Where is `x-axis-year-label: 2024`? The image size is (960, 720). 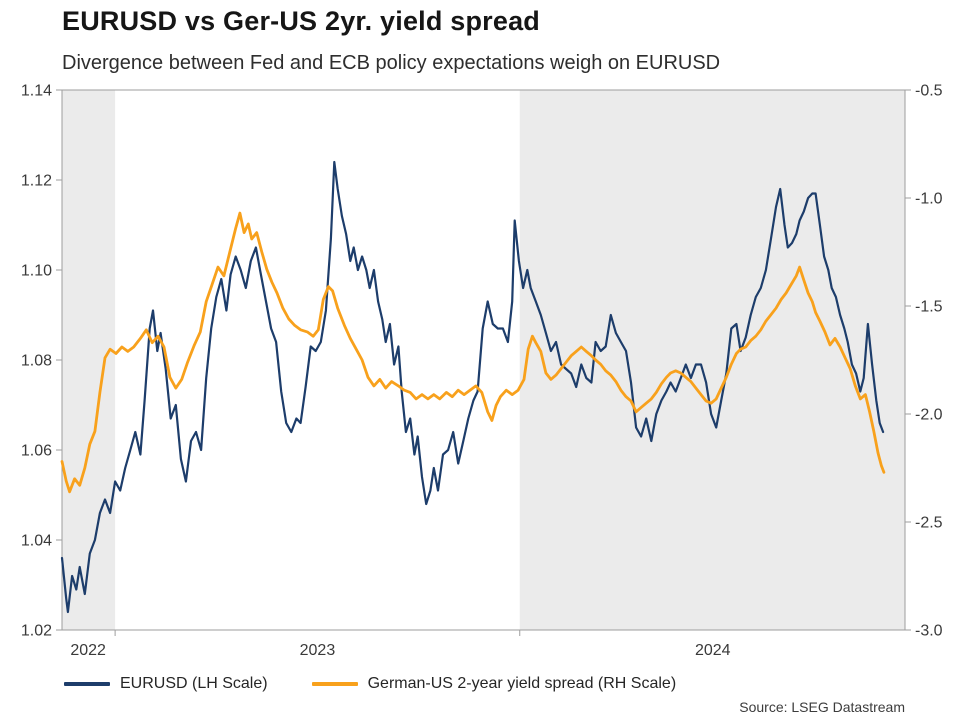 x-axis-year-label: 2024 is located at coordinates (713, 650).